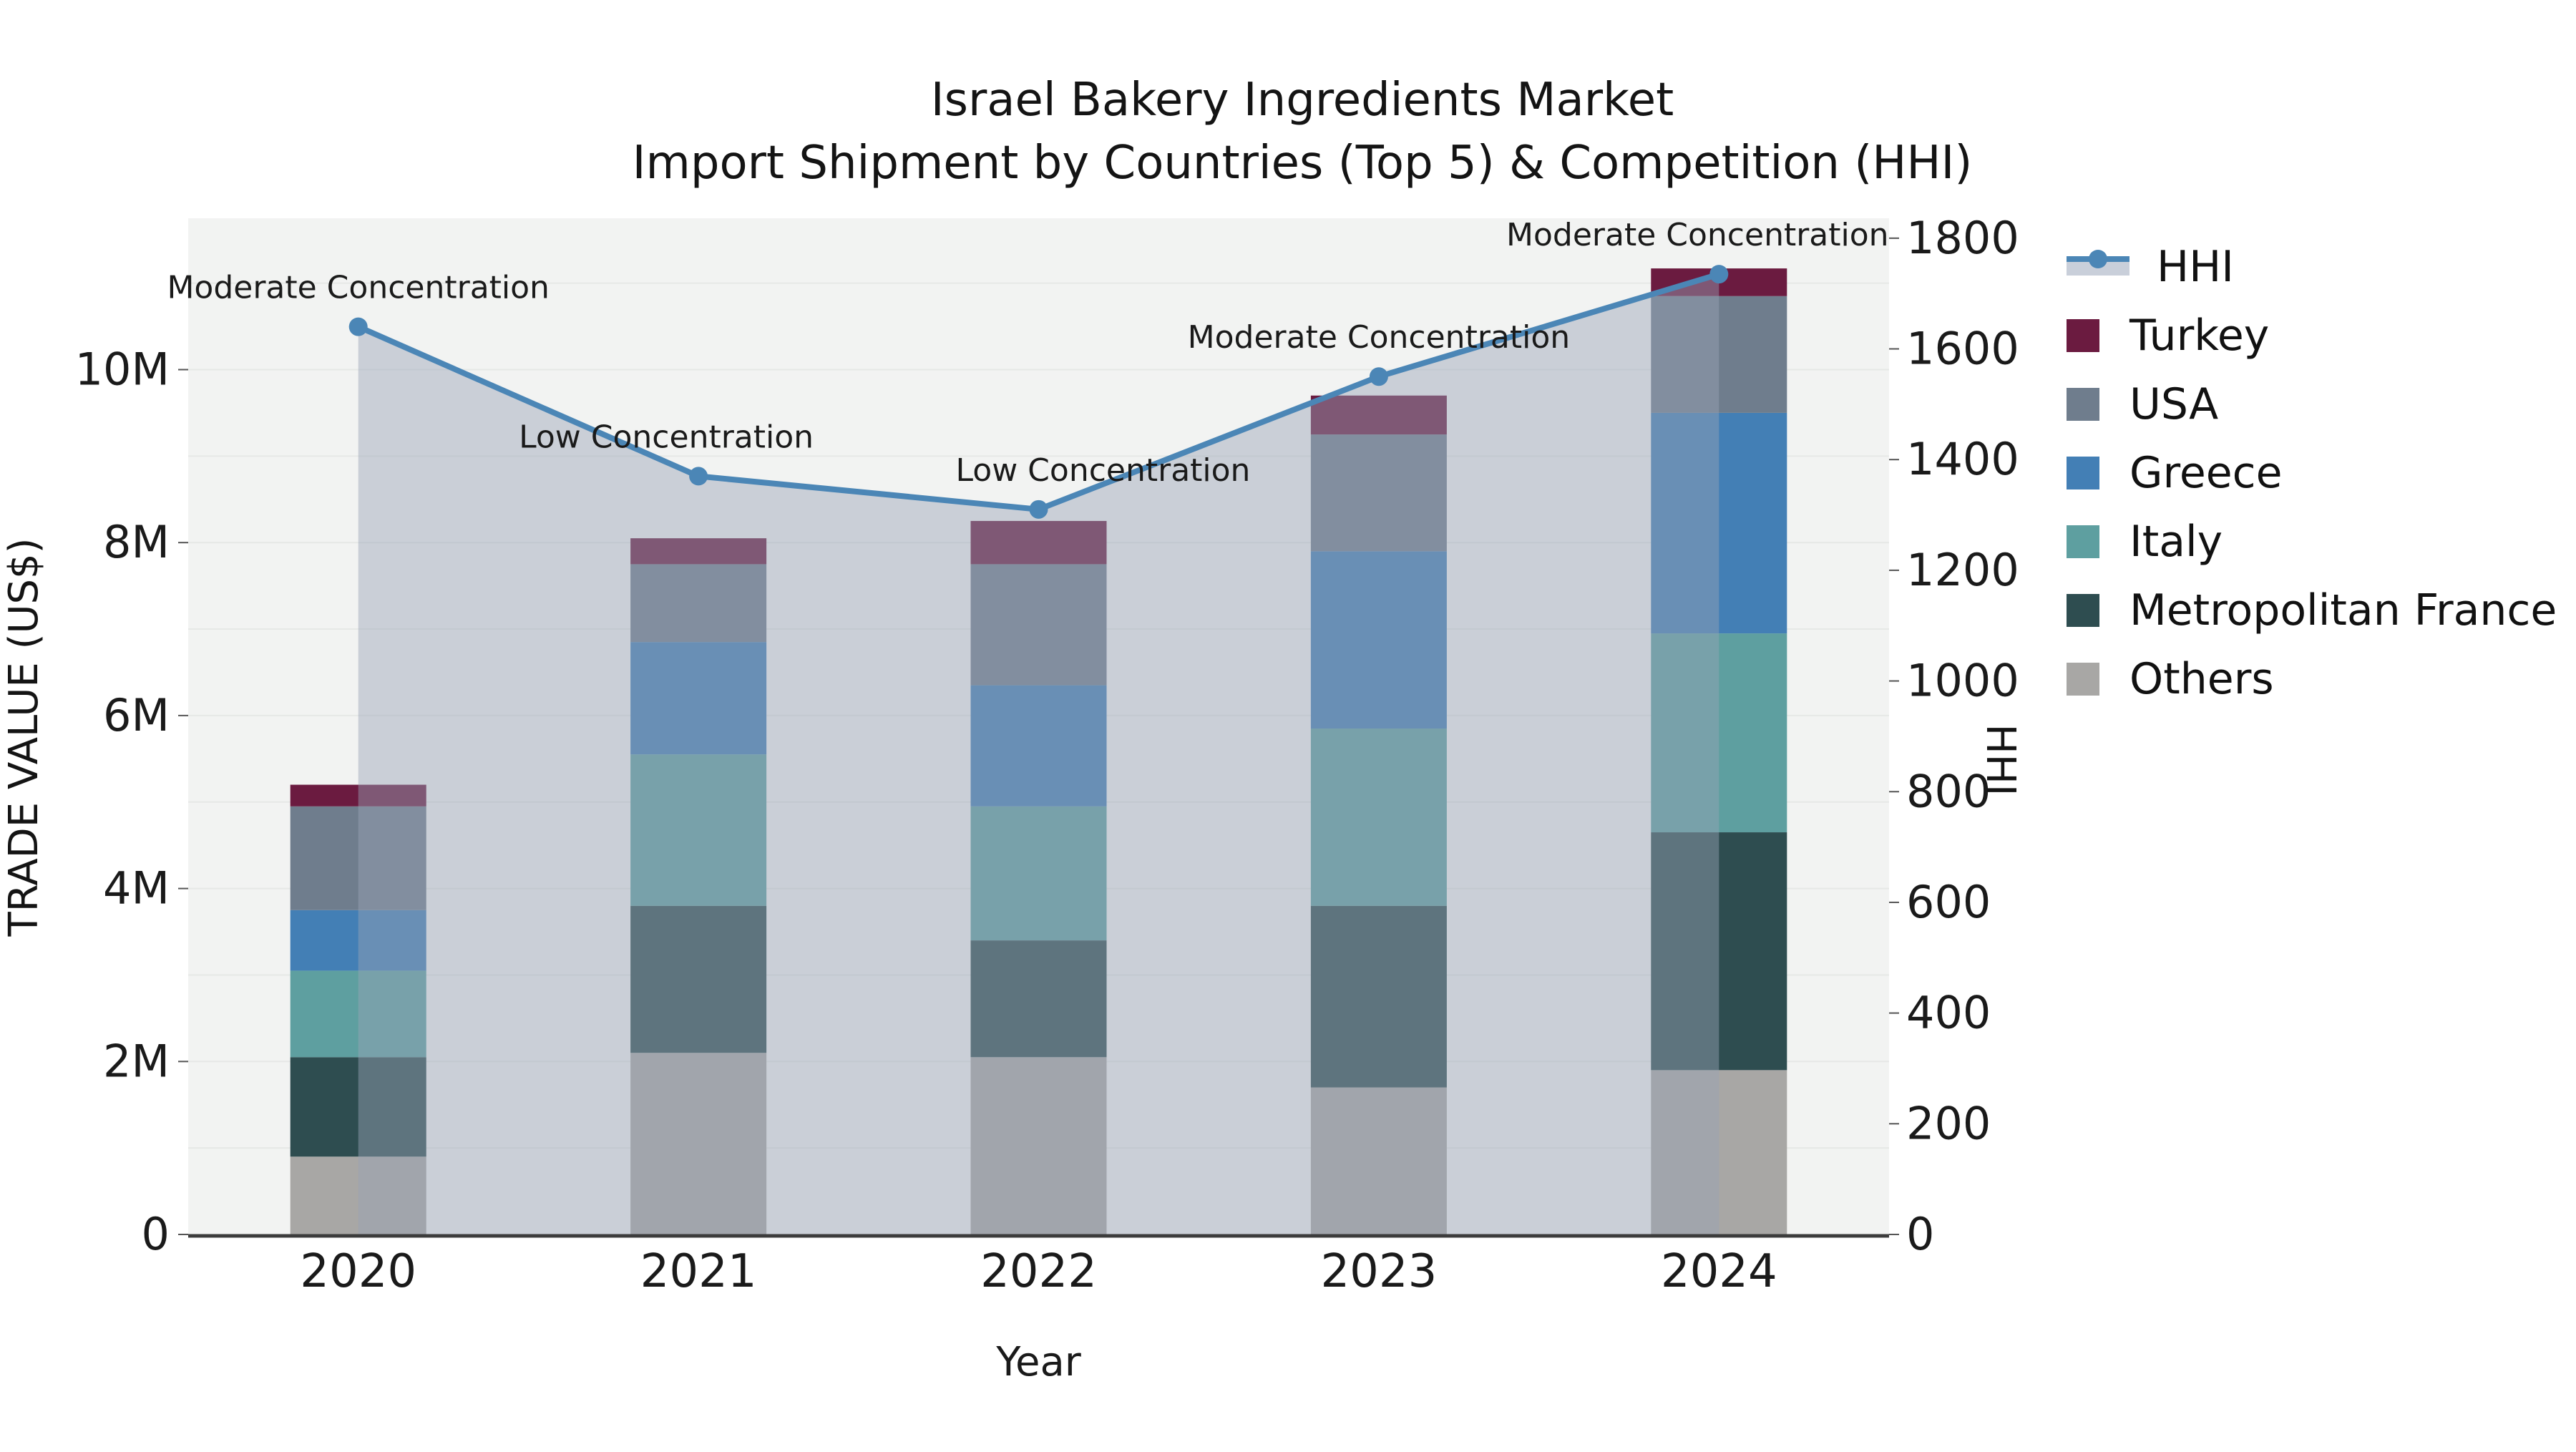  What do you see at coordinates (2195, 267) in the screenshot?
I see `legend-label: HHI` at bounding box center [2195, 267].